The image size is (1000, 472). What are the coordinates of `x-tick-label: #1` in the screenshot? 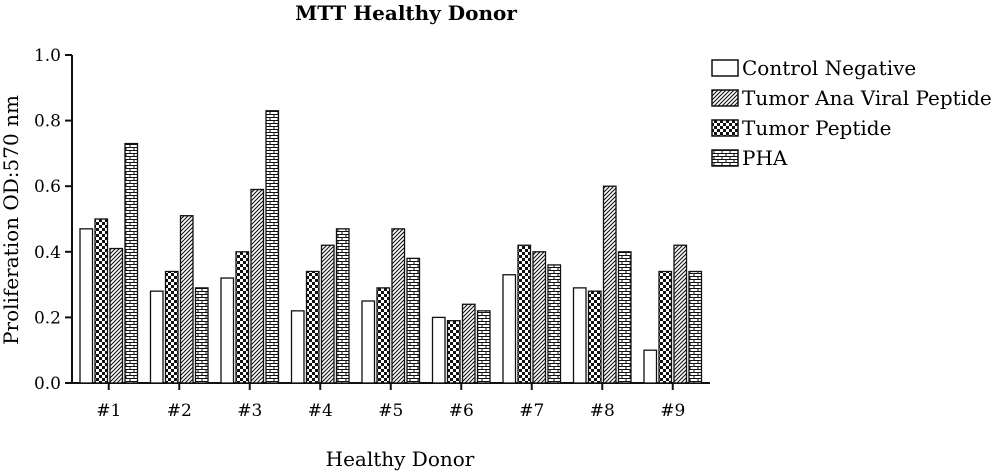 It's located at (108, 411).